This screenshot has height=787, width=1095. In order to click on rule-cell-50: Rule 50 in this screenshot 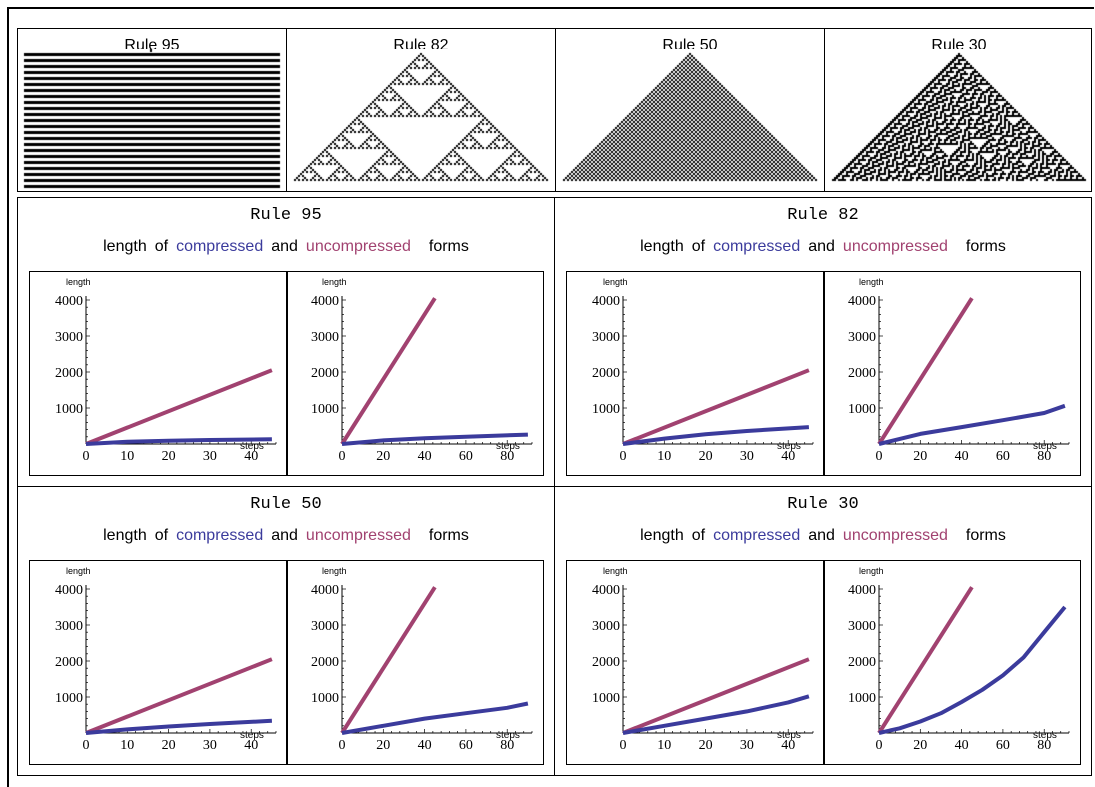, I will do `click(689, 110)`.